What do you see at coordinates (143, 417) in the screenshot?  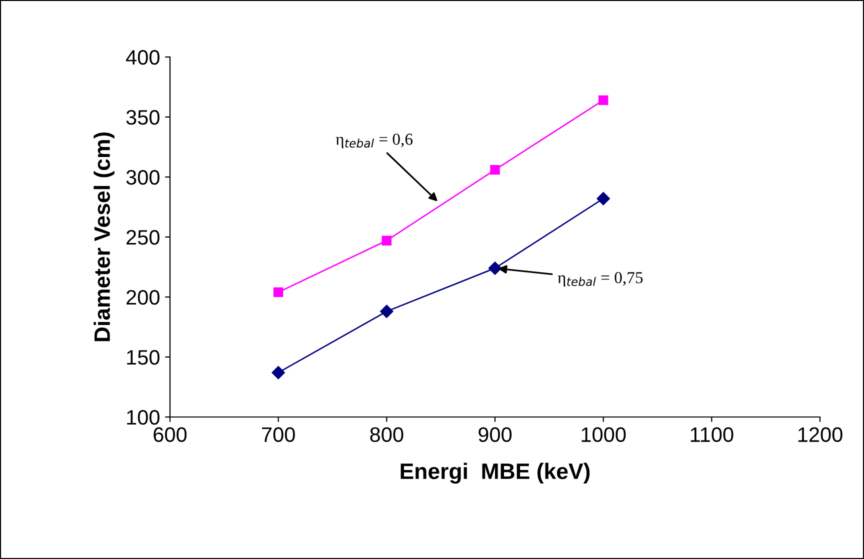 I see `y-tick-label: 100` at bounding box center [143, 417].